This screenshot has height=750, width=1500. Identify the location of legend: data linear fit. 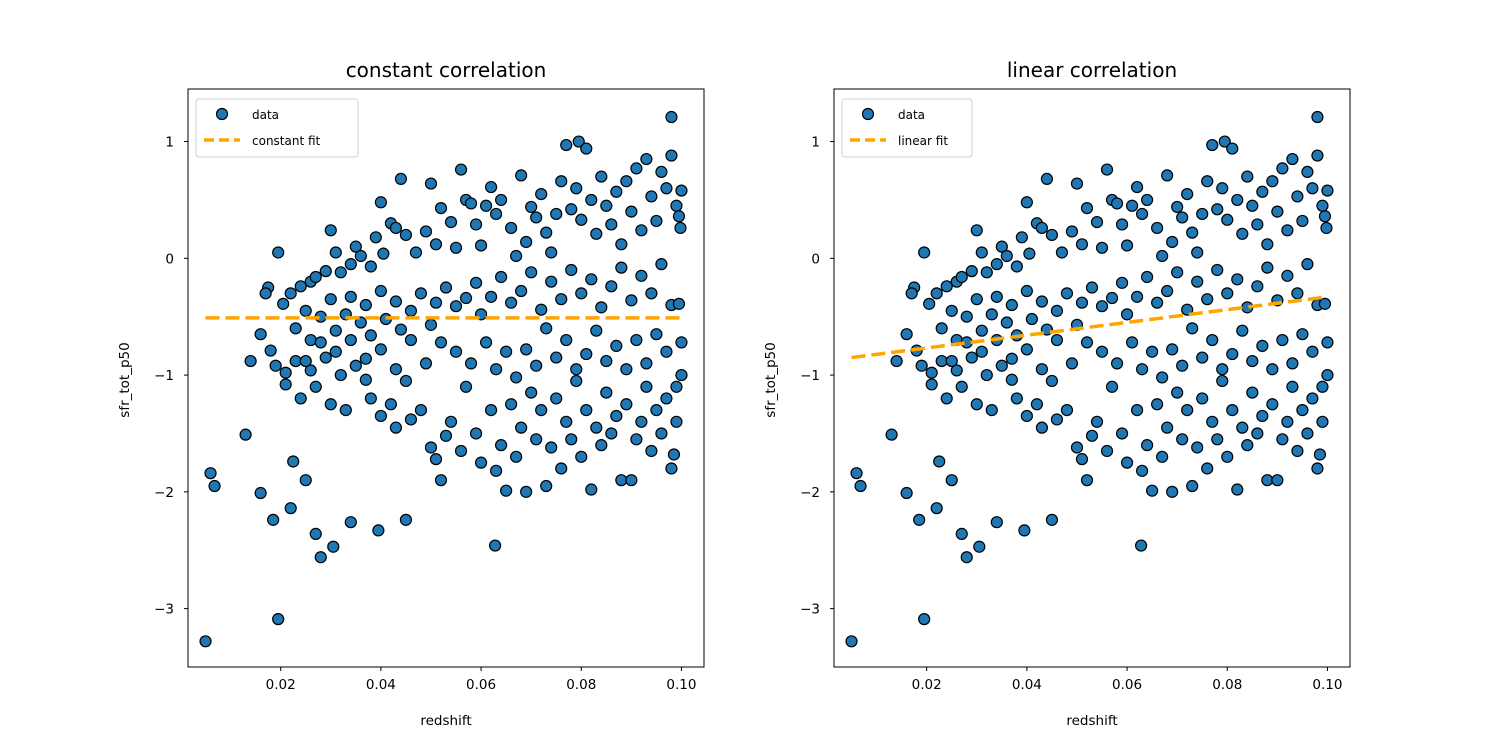
(907, 128).